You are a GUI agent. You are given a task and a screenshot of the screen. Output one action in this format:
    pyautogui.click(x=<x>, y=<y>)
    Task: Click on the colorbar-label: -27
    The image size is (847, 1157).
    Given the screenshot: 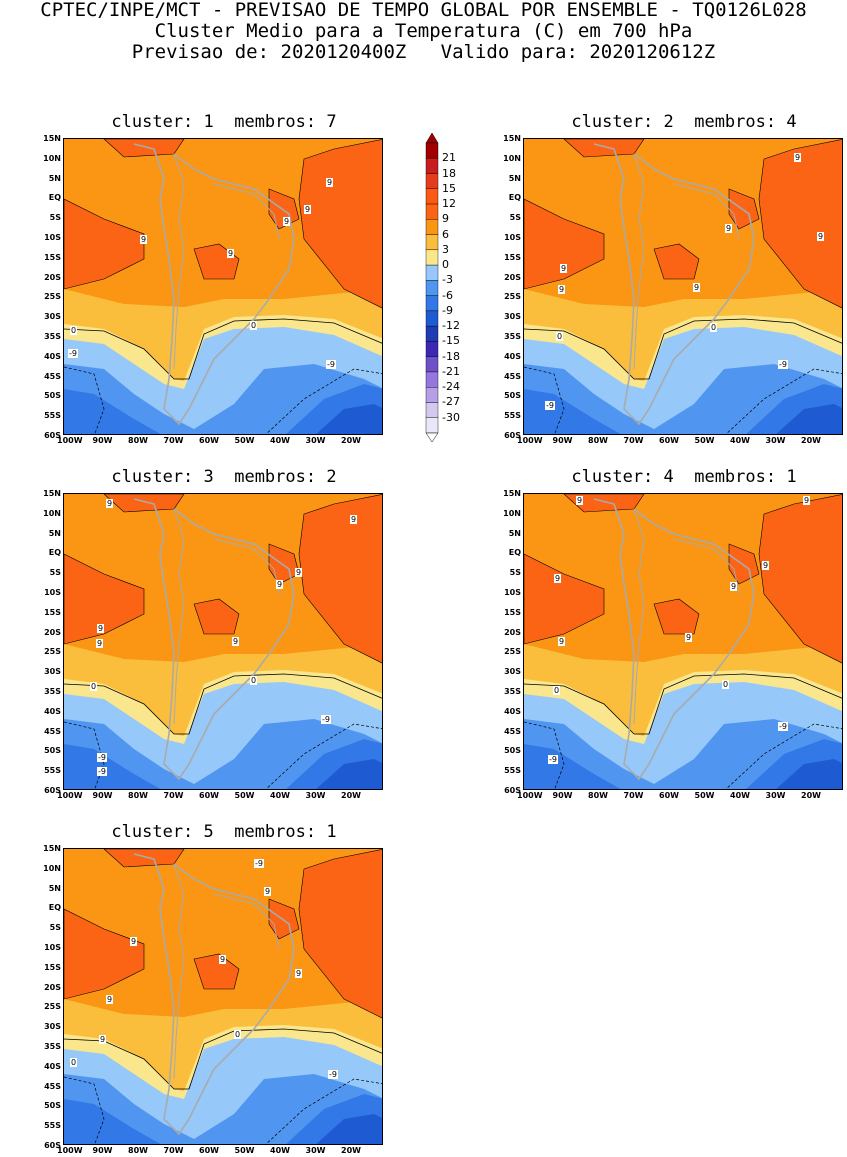 What is the action you would take?
    pyautogui.click(x=451, y=402)
    